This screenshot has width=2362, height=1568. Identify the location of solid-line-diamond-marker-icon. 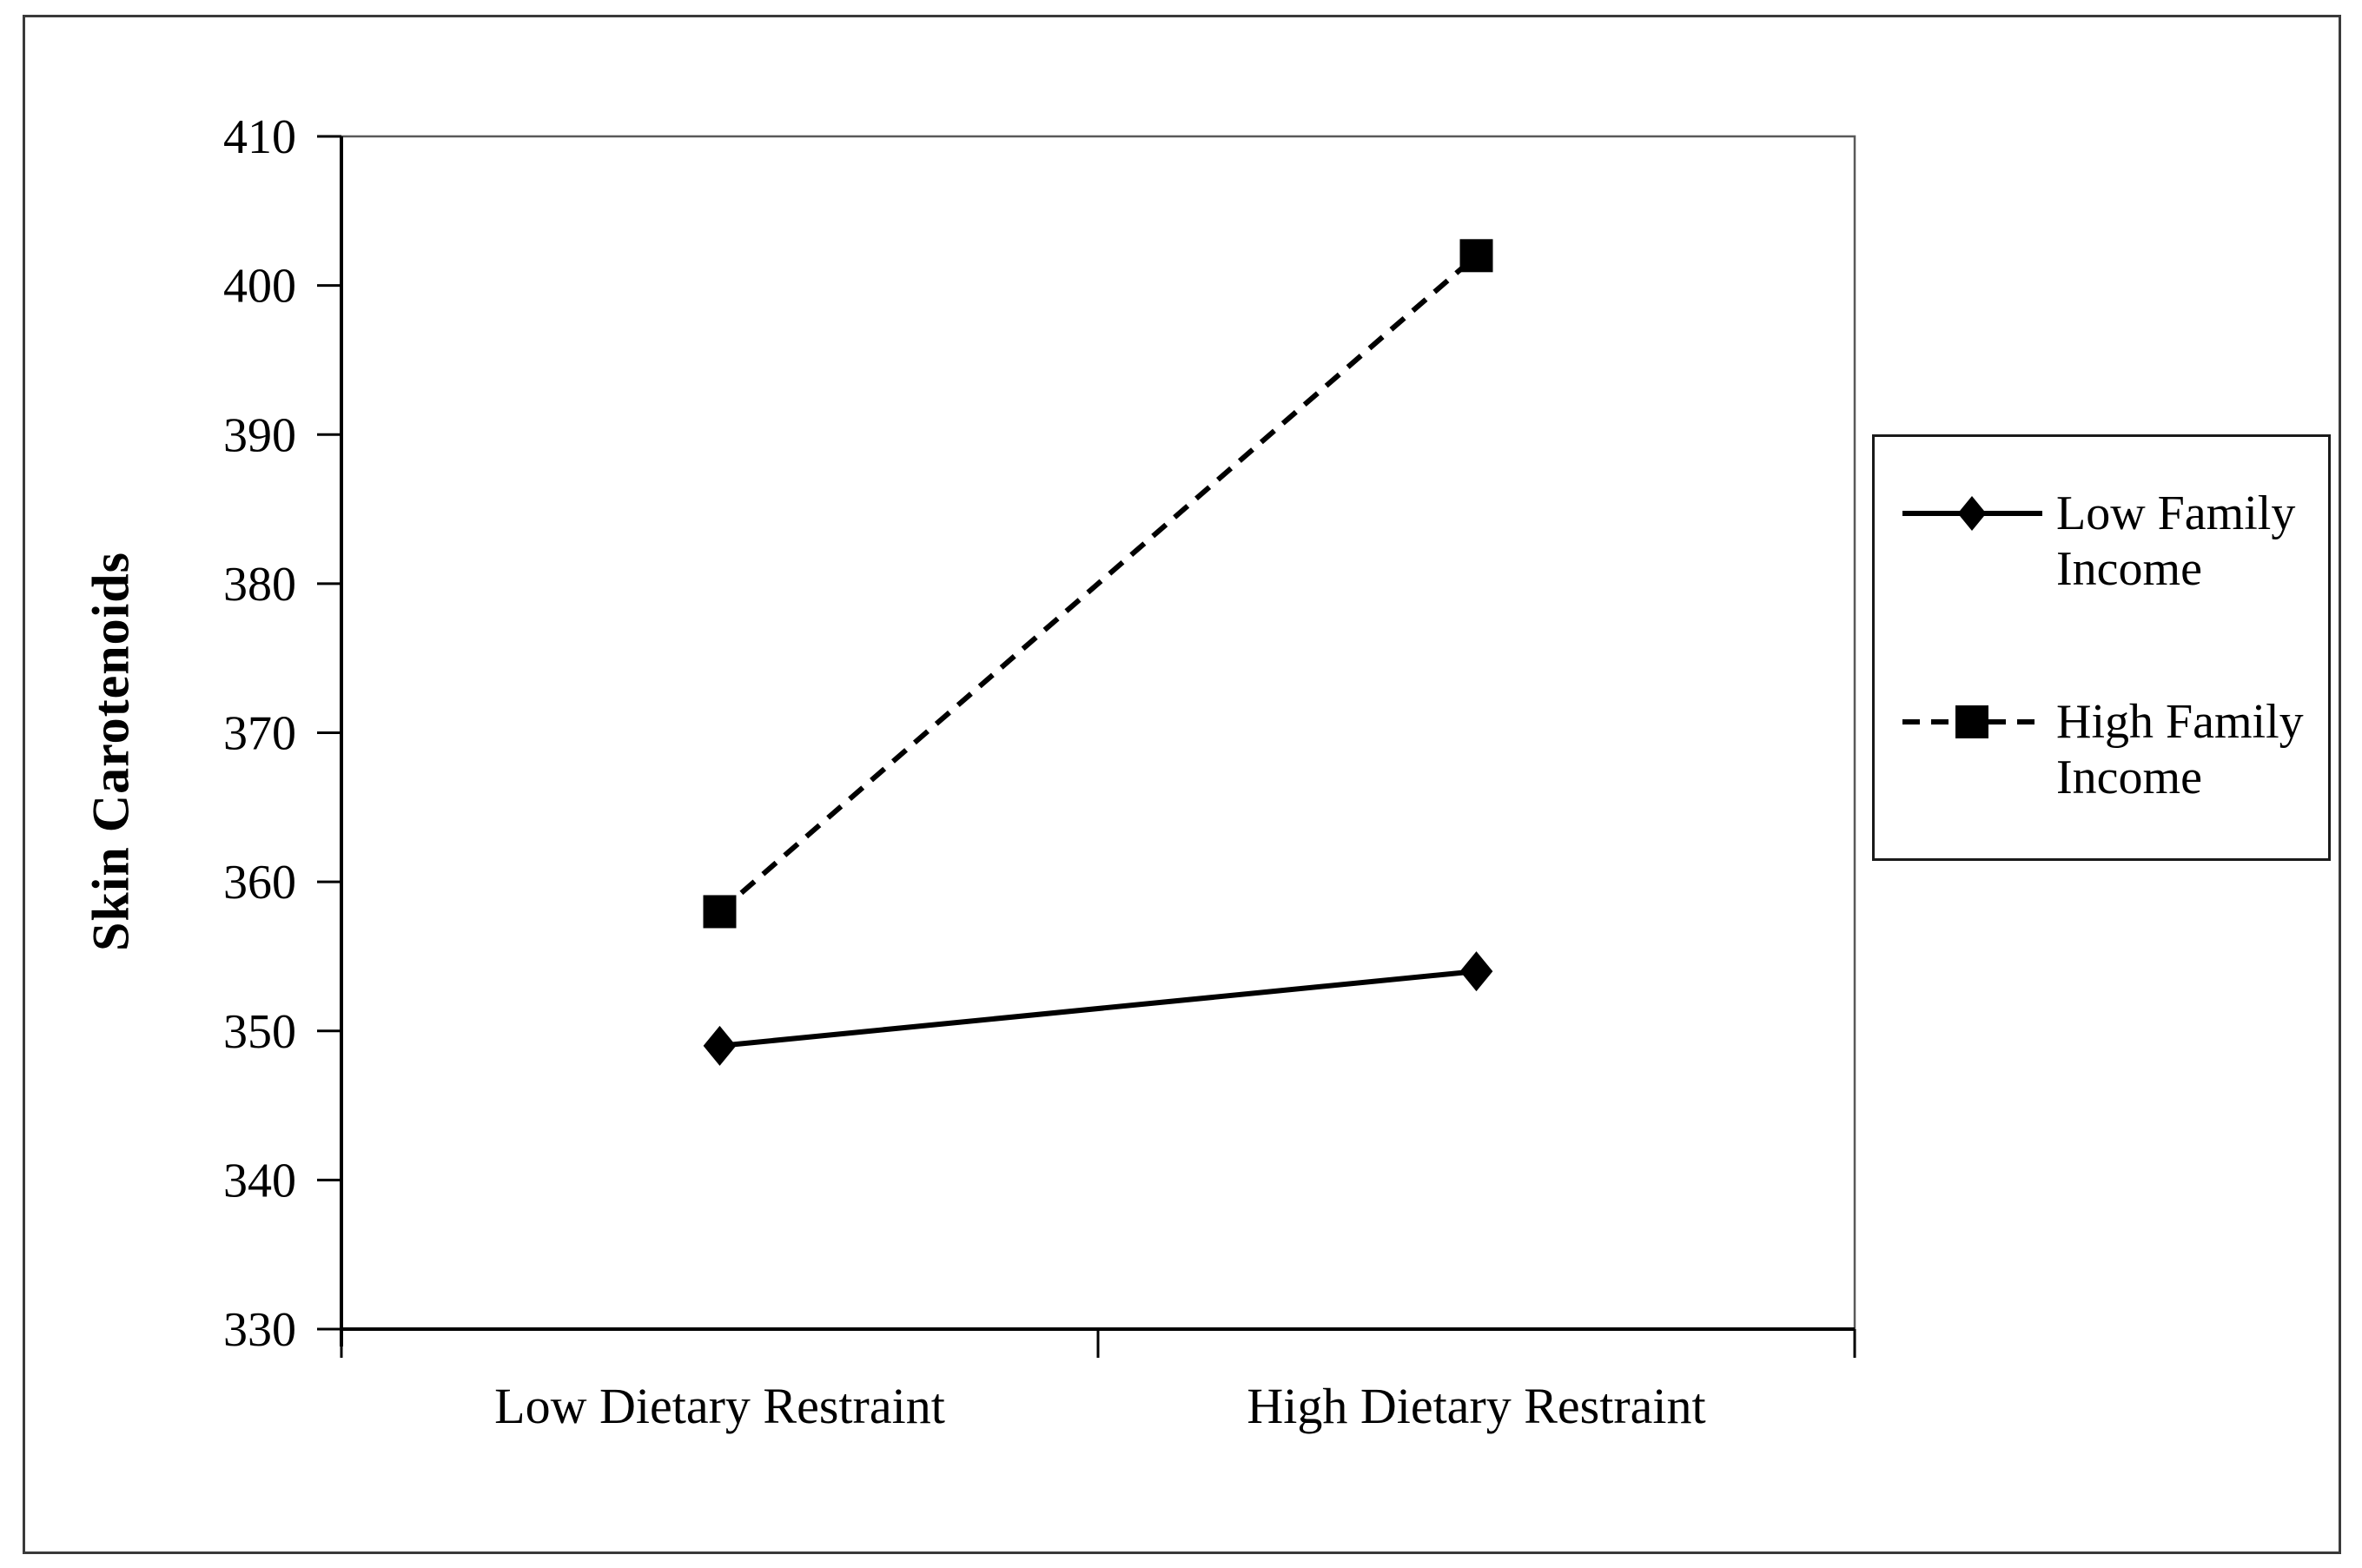
(1972, 513).